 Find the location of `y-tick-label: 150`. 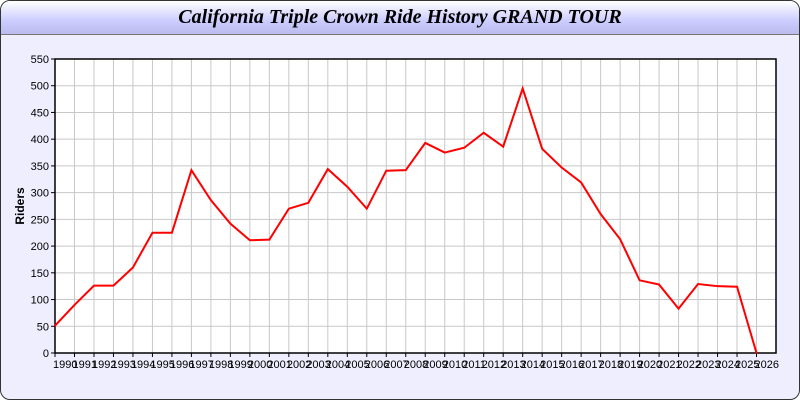

y-tick-label: 150 is located at coordinates (40, 274).